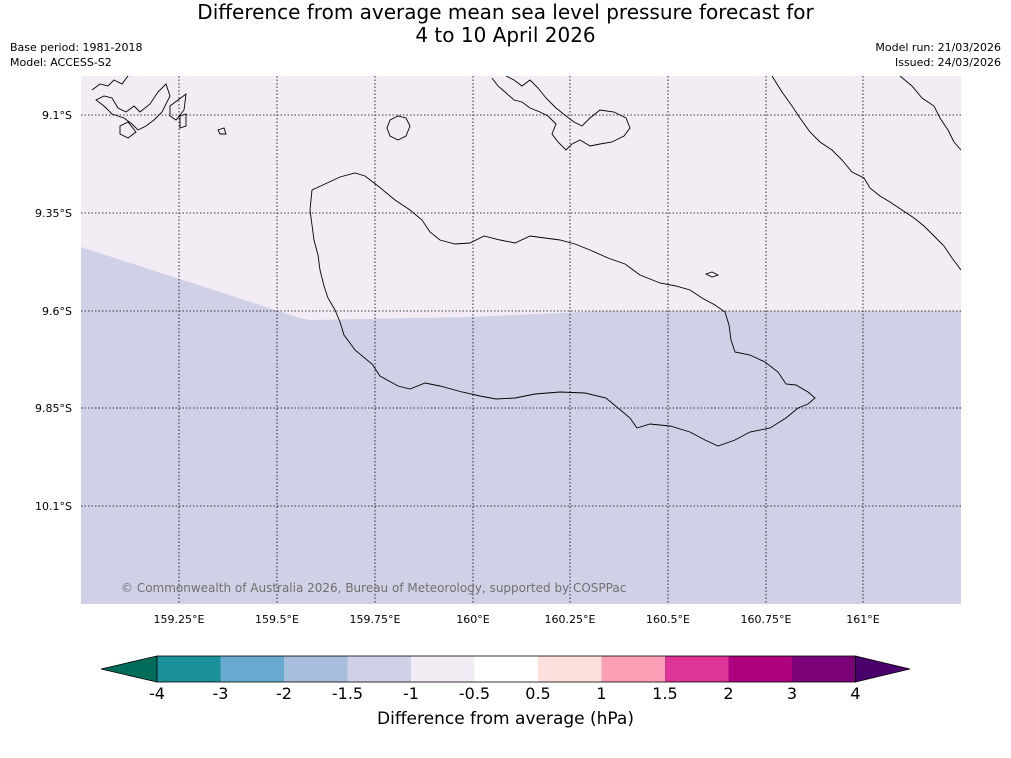 The image size is (1011, 758). What do you see at coordinates (855, 693) in the screenshot?
I see `colorbar-tick-label: 4` at bounding box center [855, 693].